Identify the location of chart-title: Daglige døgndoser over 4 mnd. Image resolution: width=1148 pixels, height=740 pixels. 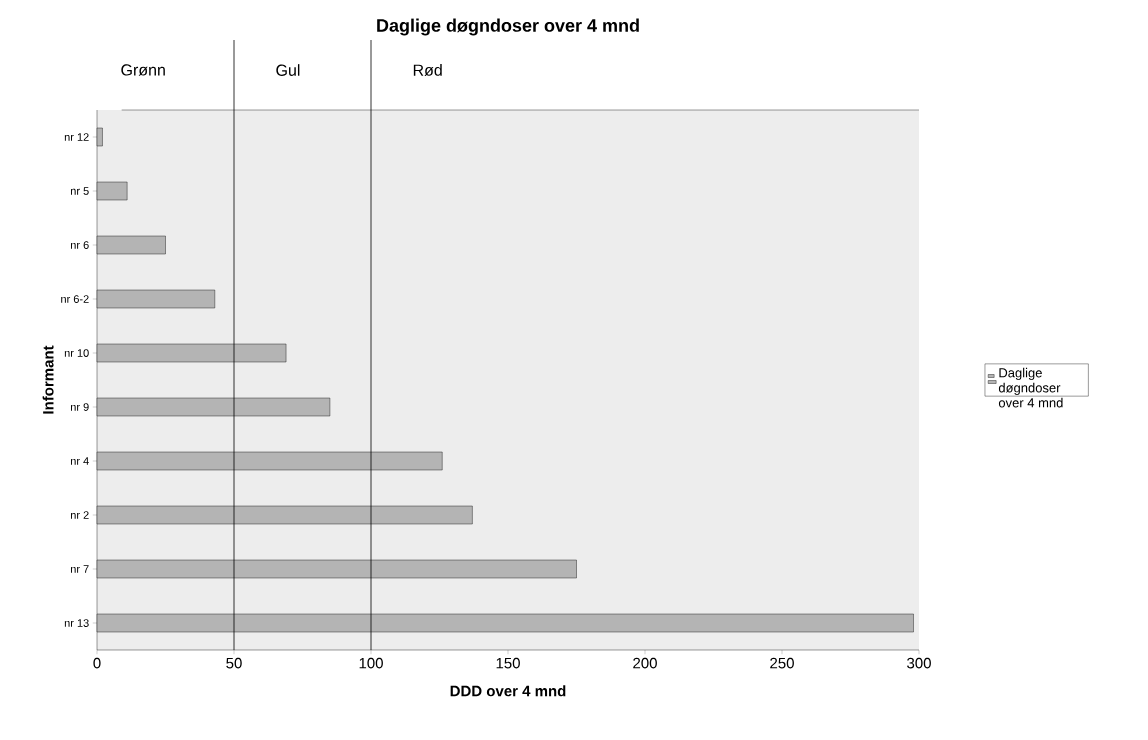
(508, 27).